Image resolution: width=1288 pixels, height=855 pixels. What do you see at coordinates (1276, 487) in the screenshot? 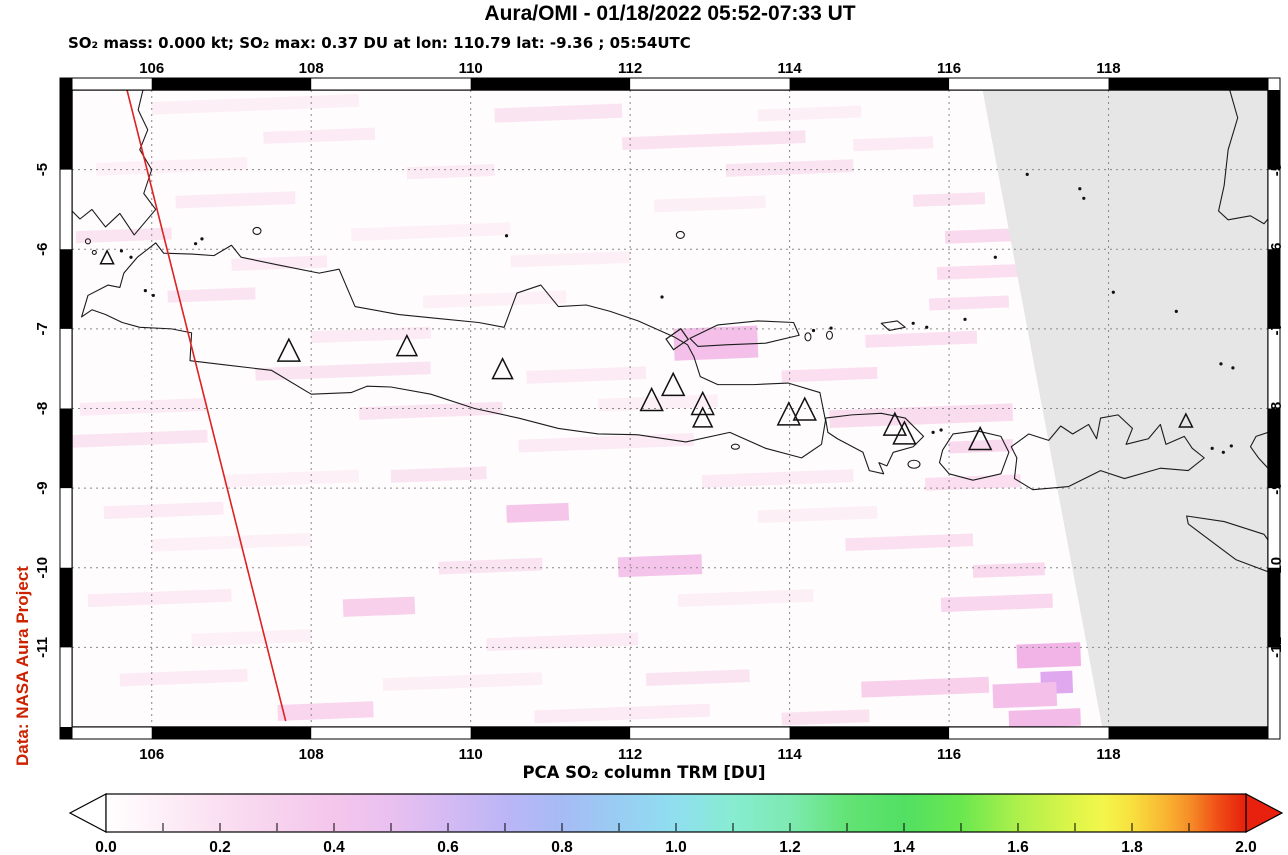
I see `lat-tick-label-right: -9` at bounding box center [1276, 487].